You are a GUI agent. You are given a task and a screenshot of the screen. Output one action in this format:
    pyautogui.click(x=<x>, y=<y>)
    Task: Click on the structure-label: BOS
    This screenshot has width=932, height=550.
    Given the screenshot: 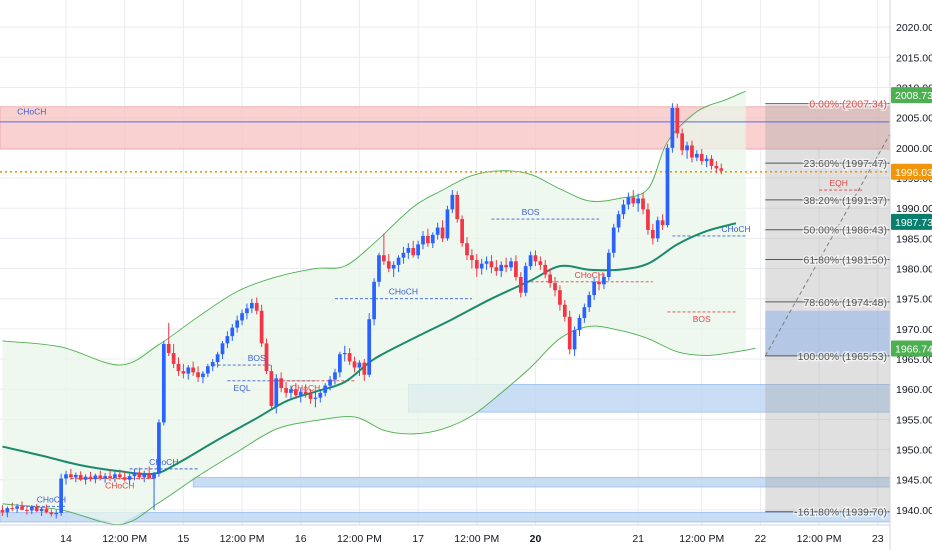 What is the action you would take?
    pyautogui.click(x=257, y=358)
    